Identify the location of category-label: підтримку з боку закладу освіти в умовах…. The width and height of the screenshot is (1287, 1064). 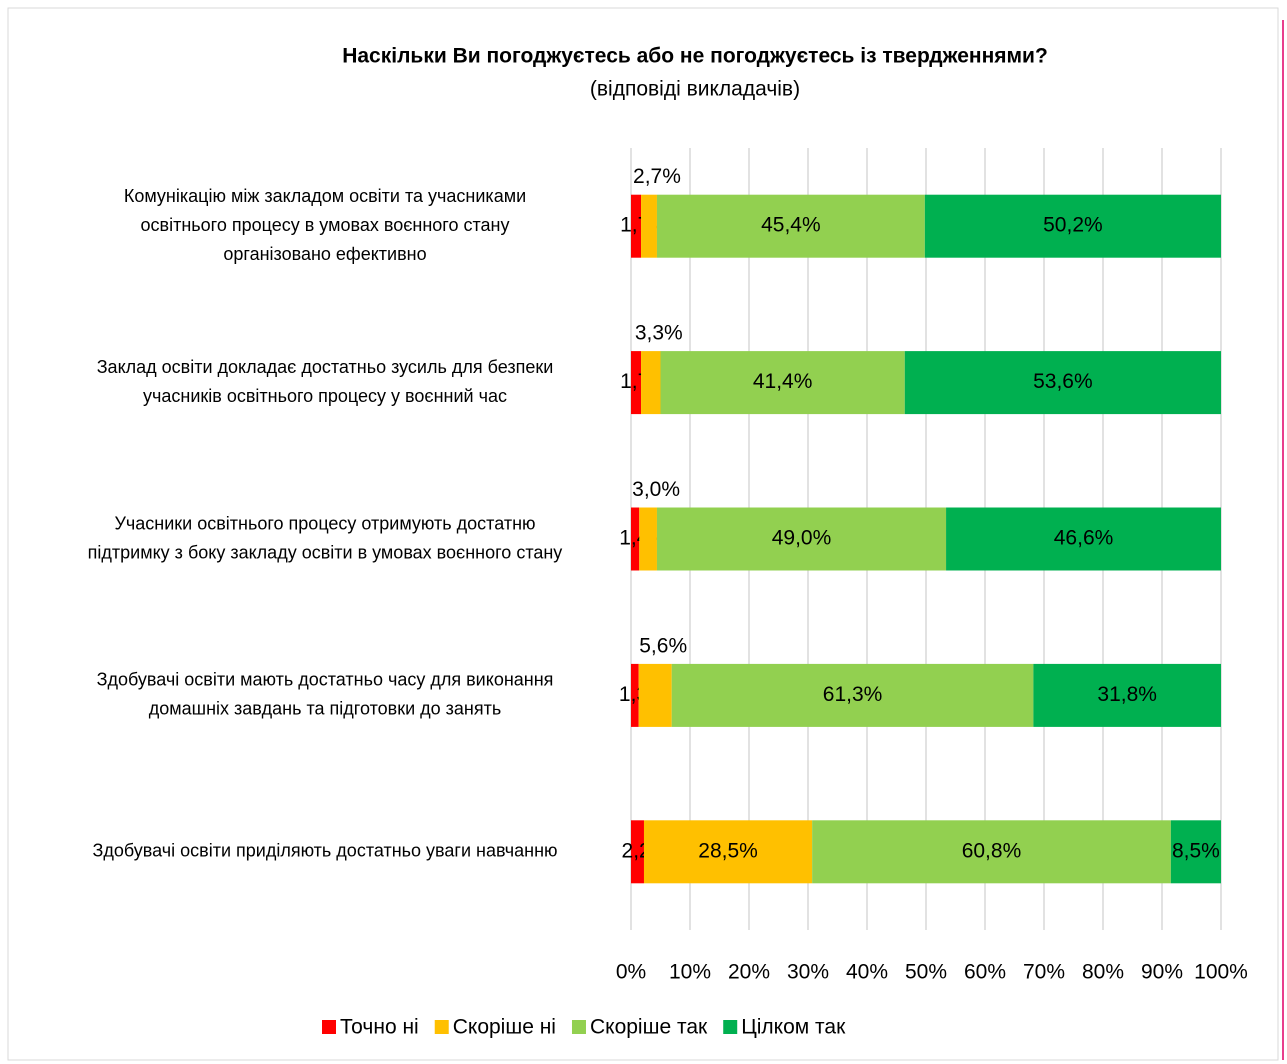
(325, 552).